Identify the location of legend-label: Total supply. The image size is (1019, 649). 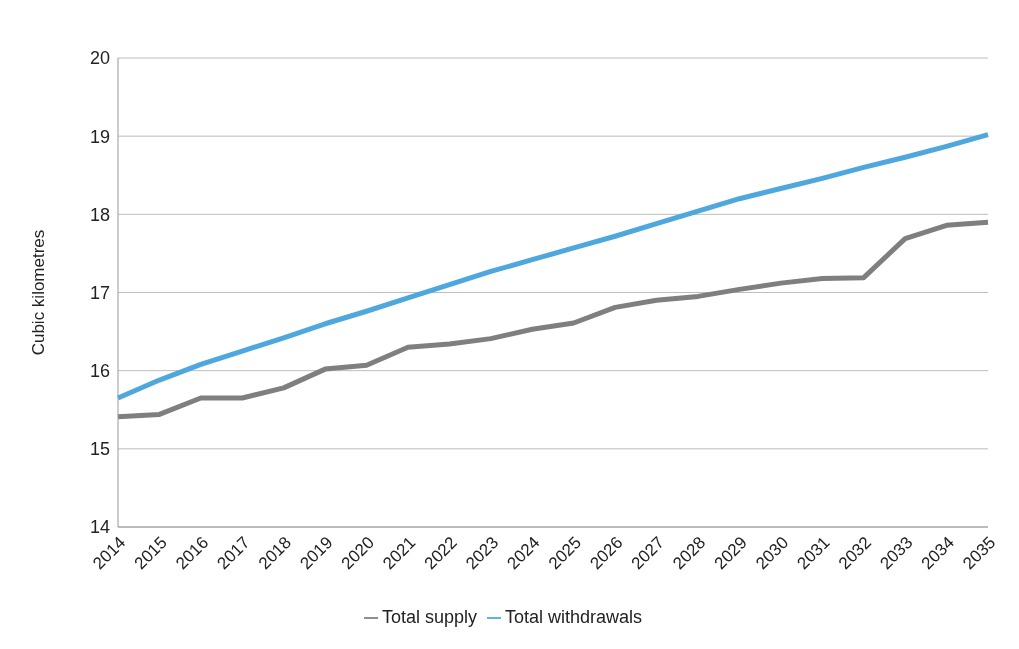
(429, 617).